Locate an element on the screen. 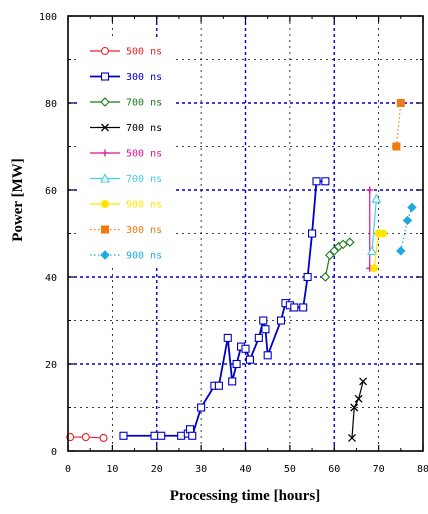 The image size is (428, 514). x-tick-label: 40 is located at coordinates (245, 469).